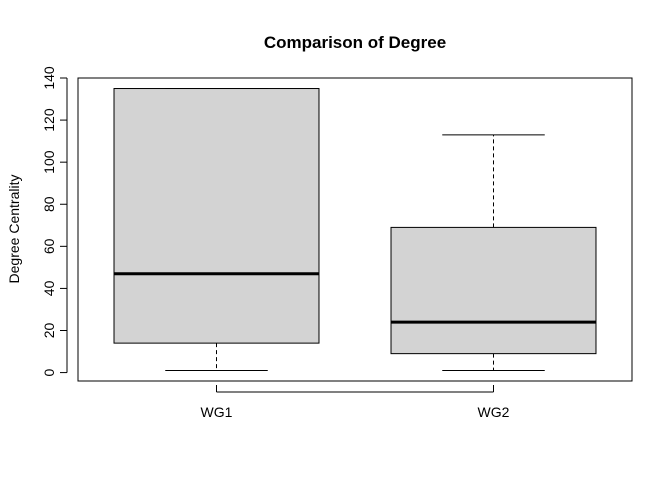  I want to click on chart-title: Comparison of Degree, so click(355, 42).